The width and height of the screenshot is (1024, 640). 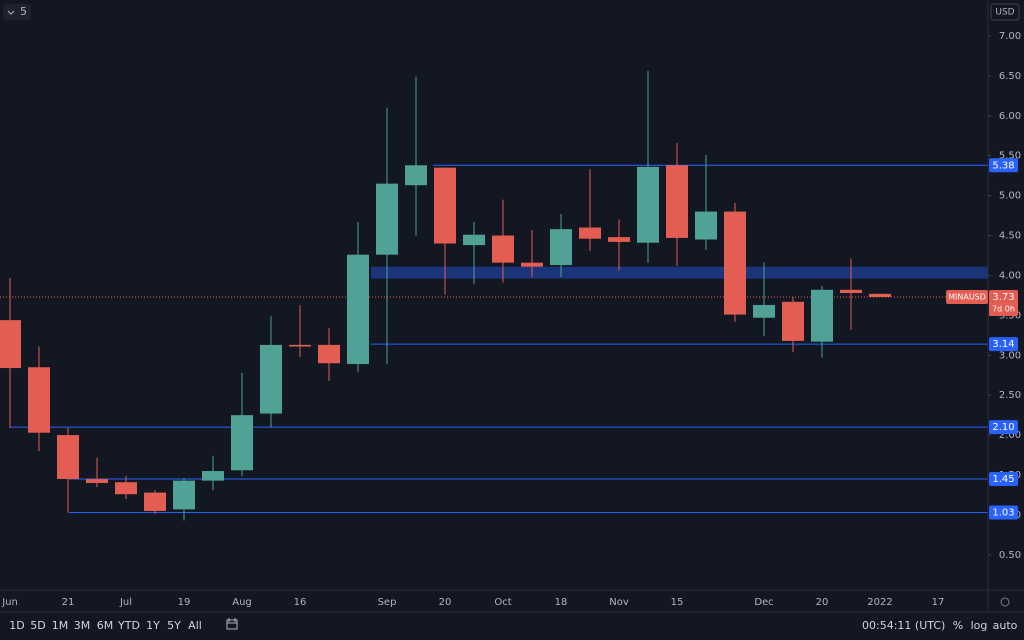 What do you see at coordinates (242, 602) in the screenshot?
I see `x-tick-label: Aug` at bounding box center [242, 602].